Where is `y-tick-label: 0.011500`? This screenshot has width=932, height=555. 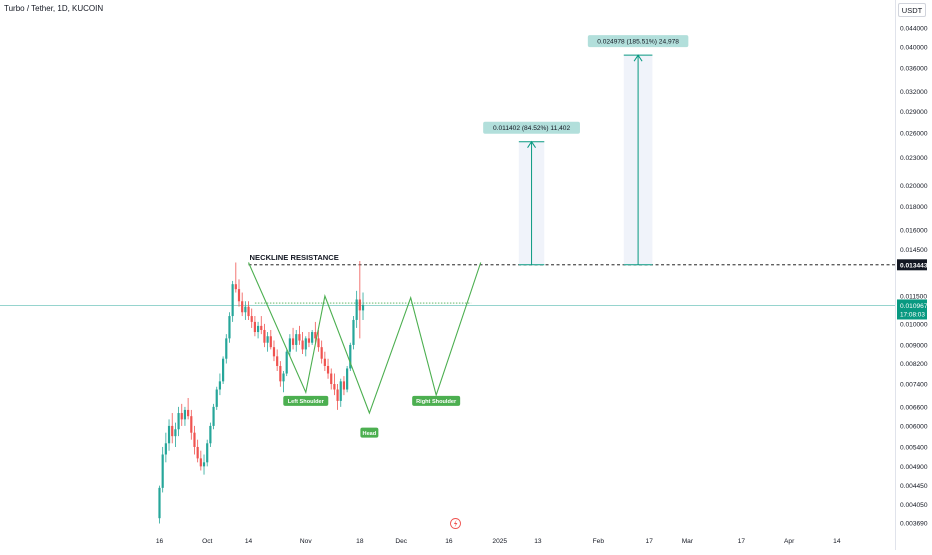 y-tick-label: 0.011500 is located at coordinates (913, 296).